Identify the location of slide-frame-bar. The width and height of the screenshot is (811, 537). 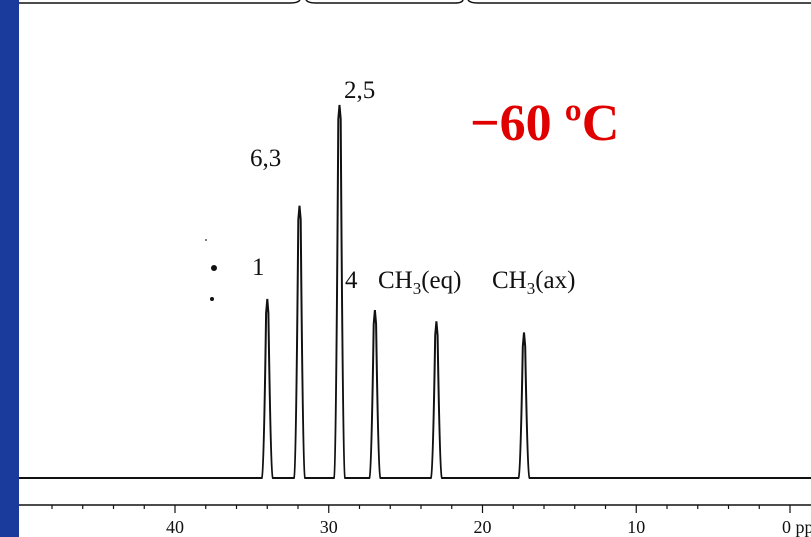
(9, 268).